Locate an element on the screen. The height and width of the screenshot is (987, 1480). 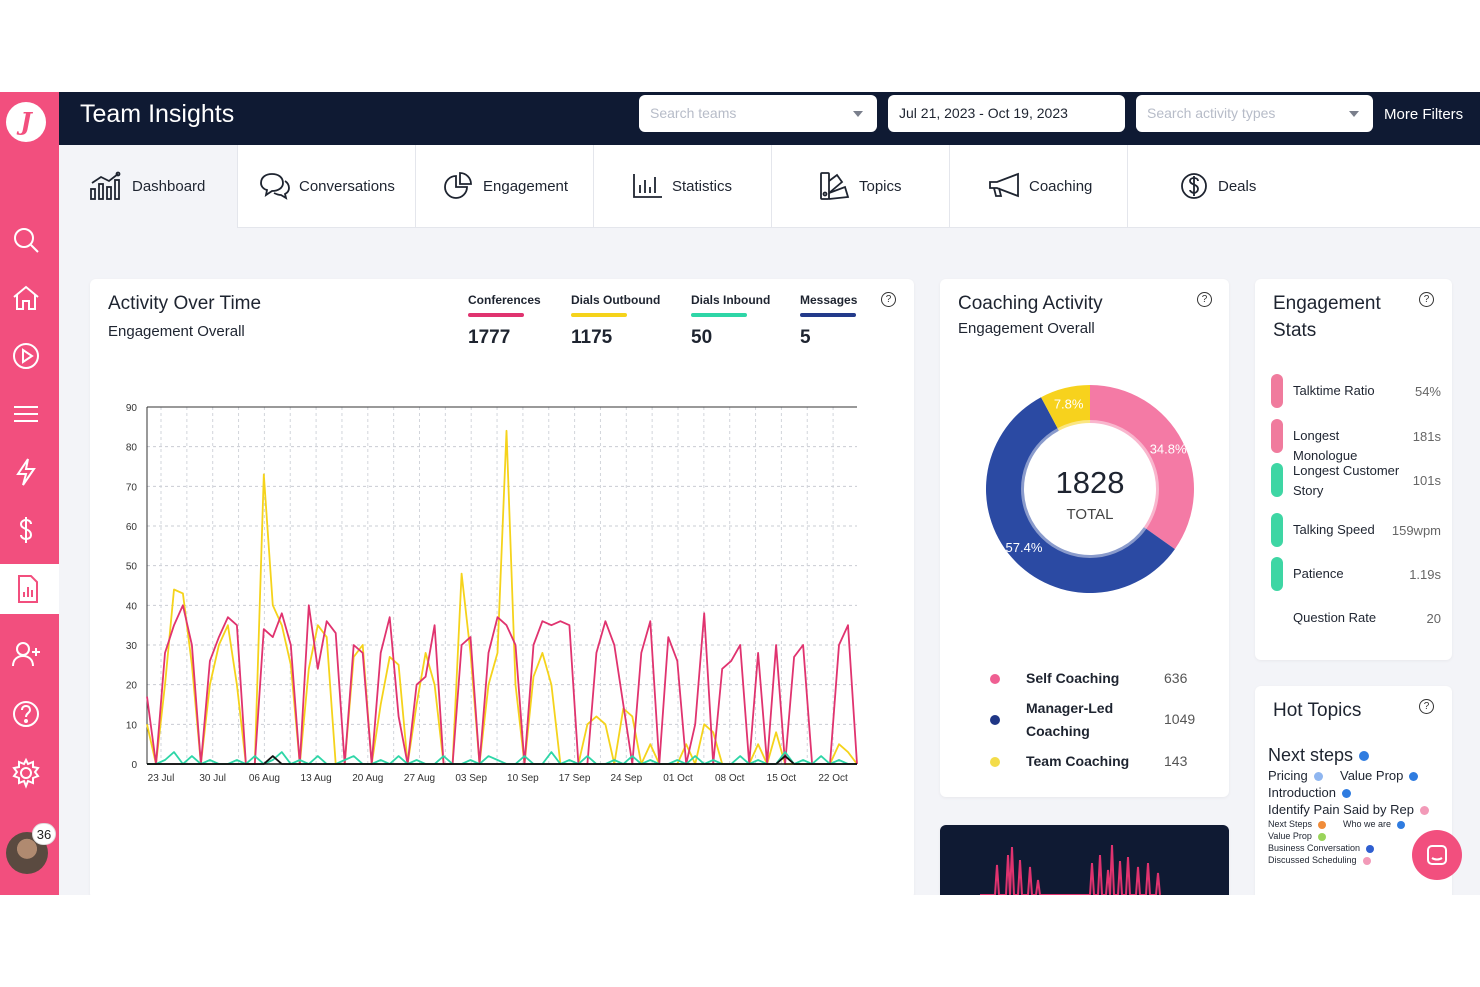
topic-item: Pricing is located at coordinates (1295, 775).